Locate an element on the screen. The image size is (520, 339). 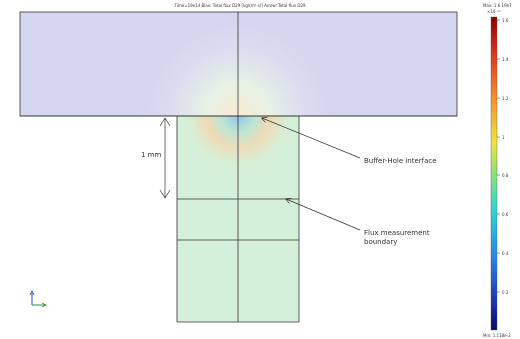
dimension-arrow-head-bottom is located at coordinates (165, 194).